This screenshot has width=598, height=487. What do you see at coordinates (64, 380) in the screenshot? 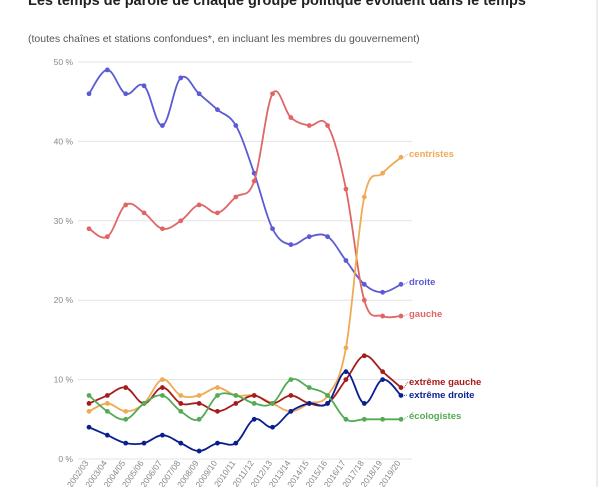
I see `y-tick-label: 10 %` at bounding box center [64, 380].